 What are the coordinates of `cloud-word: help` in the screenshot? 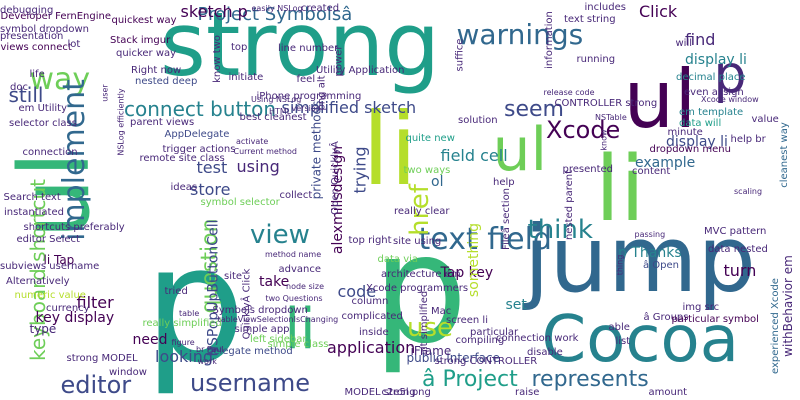 It's located at (504, 182).